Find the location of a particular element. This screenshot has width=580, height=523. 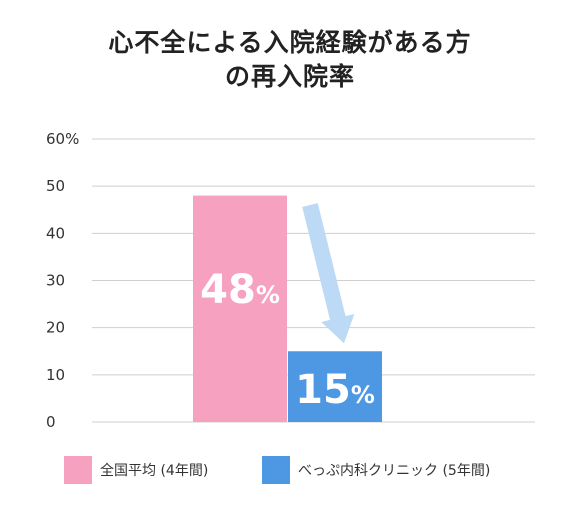

bar-beppu-clinic is located at coordinates (335, 386).